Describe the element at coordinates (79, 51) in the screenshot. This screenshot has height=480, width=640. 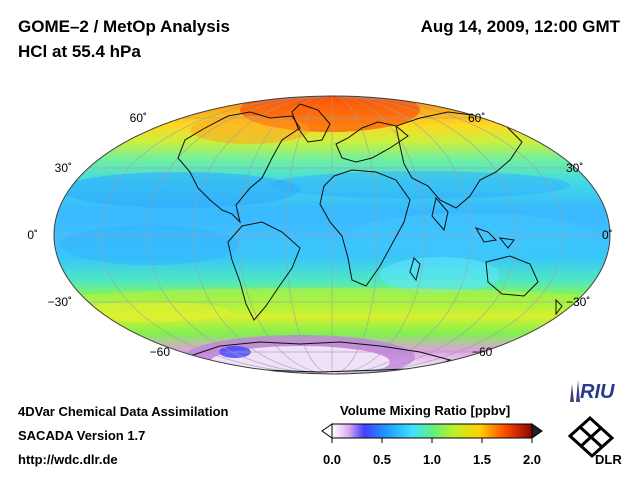
I see `title-line-2: HCl at 55.4 hPa` at that location.